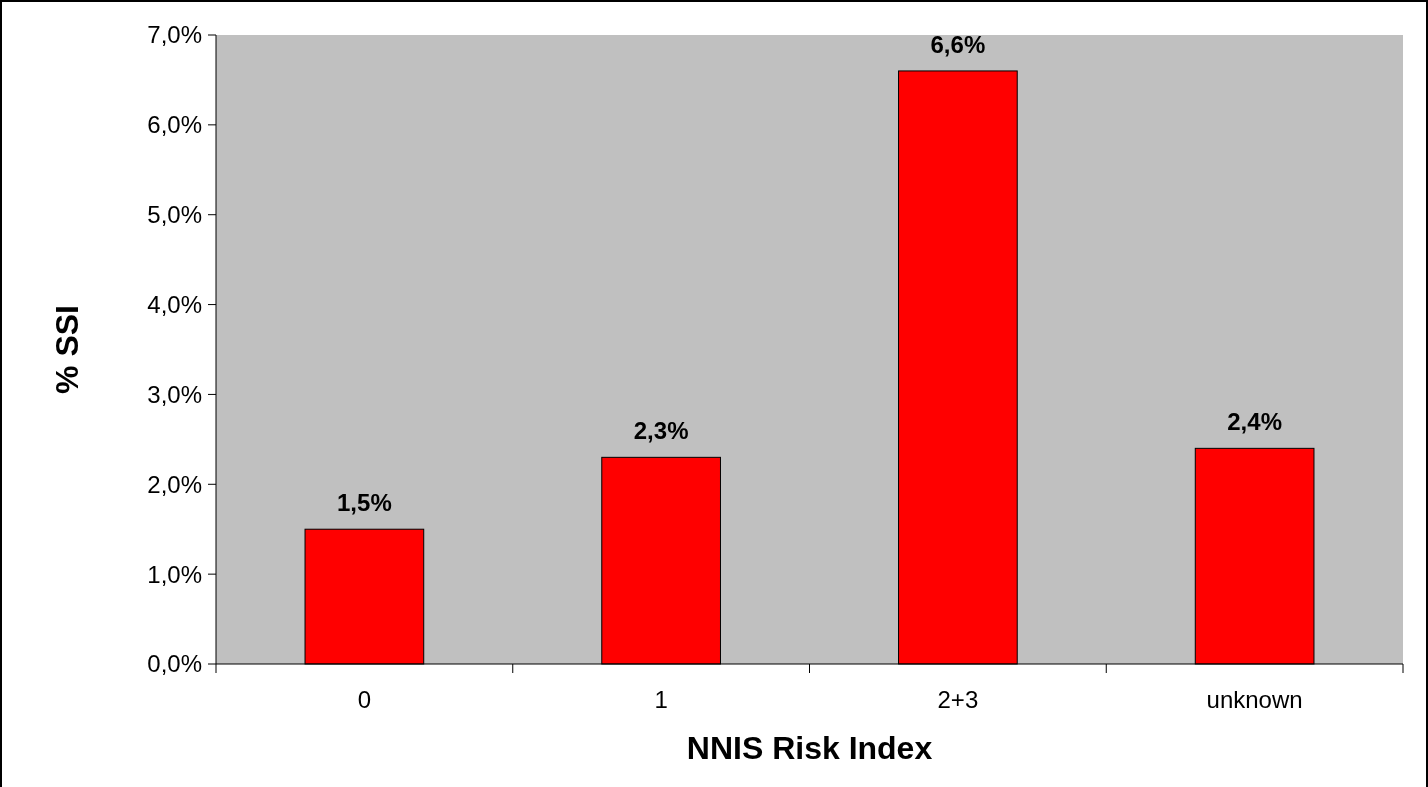 The image size is (1428, 787). I want to click on x-tick-label: 1, so click(661, 699).